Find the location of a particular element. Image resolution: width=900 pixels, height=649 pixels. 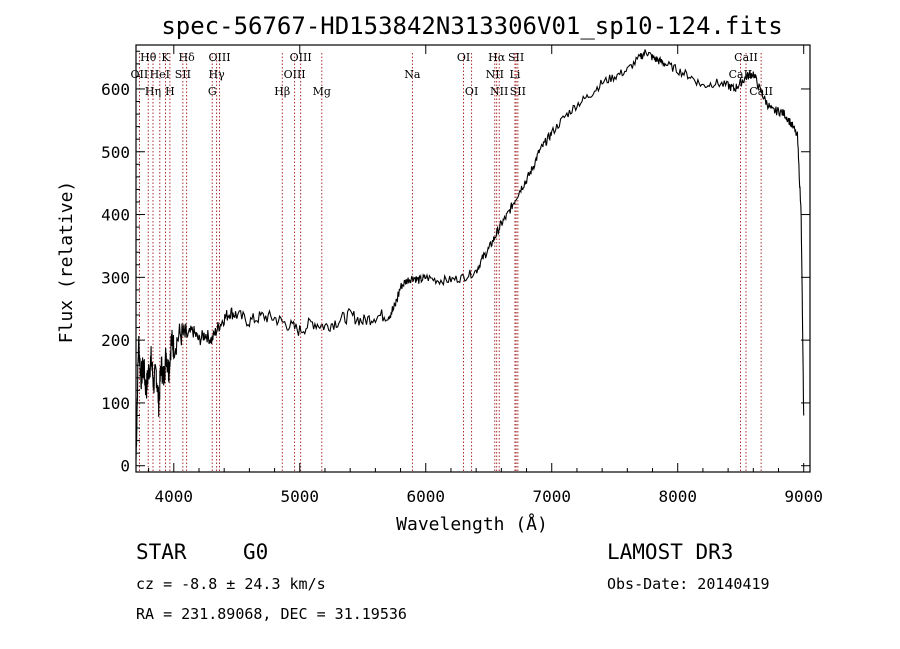

line-label-9: Hγ is located at coordinates (217, 74).